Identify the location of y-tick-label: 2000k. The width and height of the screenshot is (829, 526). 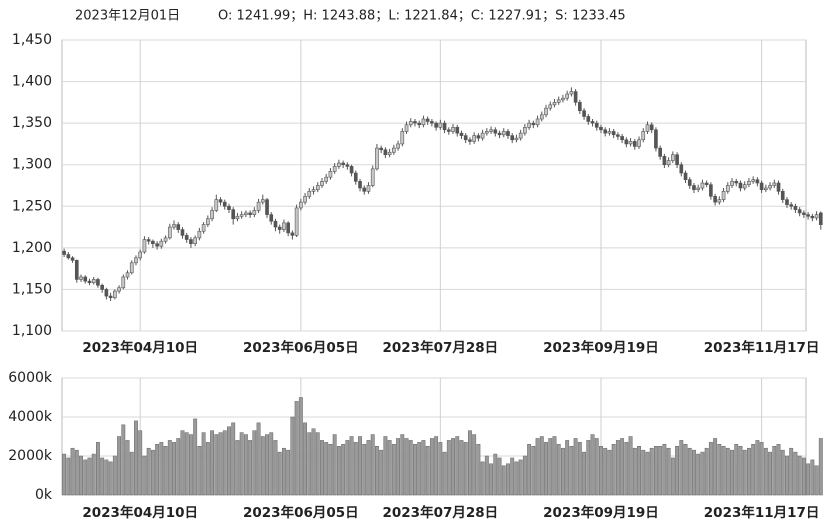
(30, 456).